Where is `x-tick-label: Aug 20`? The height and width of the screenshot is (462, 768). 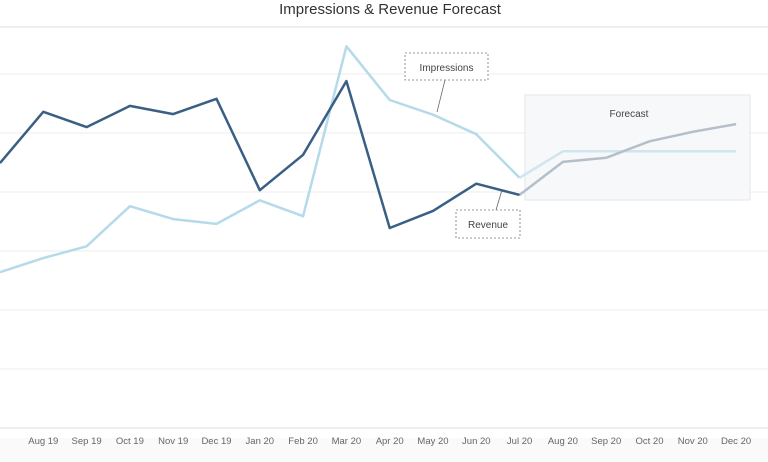
x-tick-label: Aug 20 is located at coordinates (563, 441).